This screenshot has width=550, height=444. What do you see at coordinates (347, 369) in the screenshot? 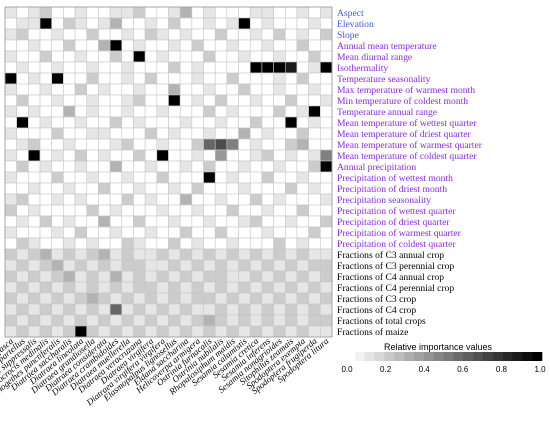
I see `colorbar-tick-label: 0.0` at bounding box center [347, 369].